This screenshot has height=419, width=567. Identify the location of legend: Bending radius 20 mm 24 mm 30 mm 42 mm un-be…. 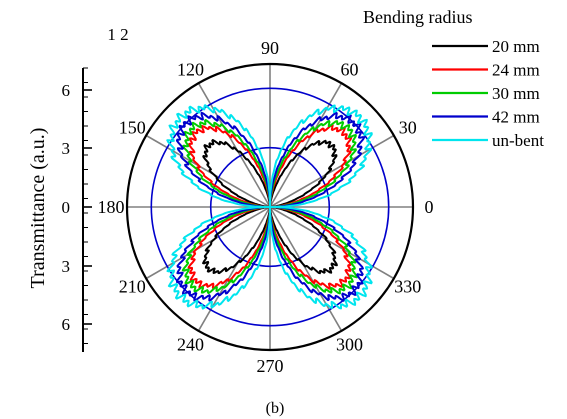
(453, 78).